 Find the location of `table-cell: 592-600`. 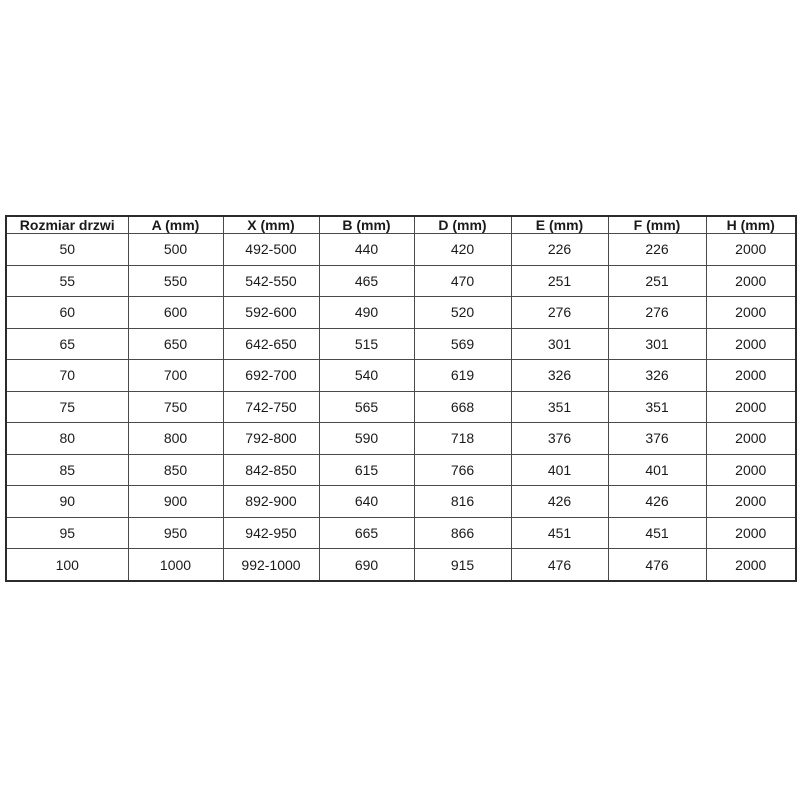

table-cell: 592-600 is located at coordinates (271, 312).